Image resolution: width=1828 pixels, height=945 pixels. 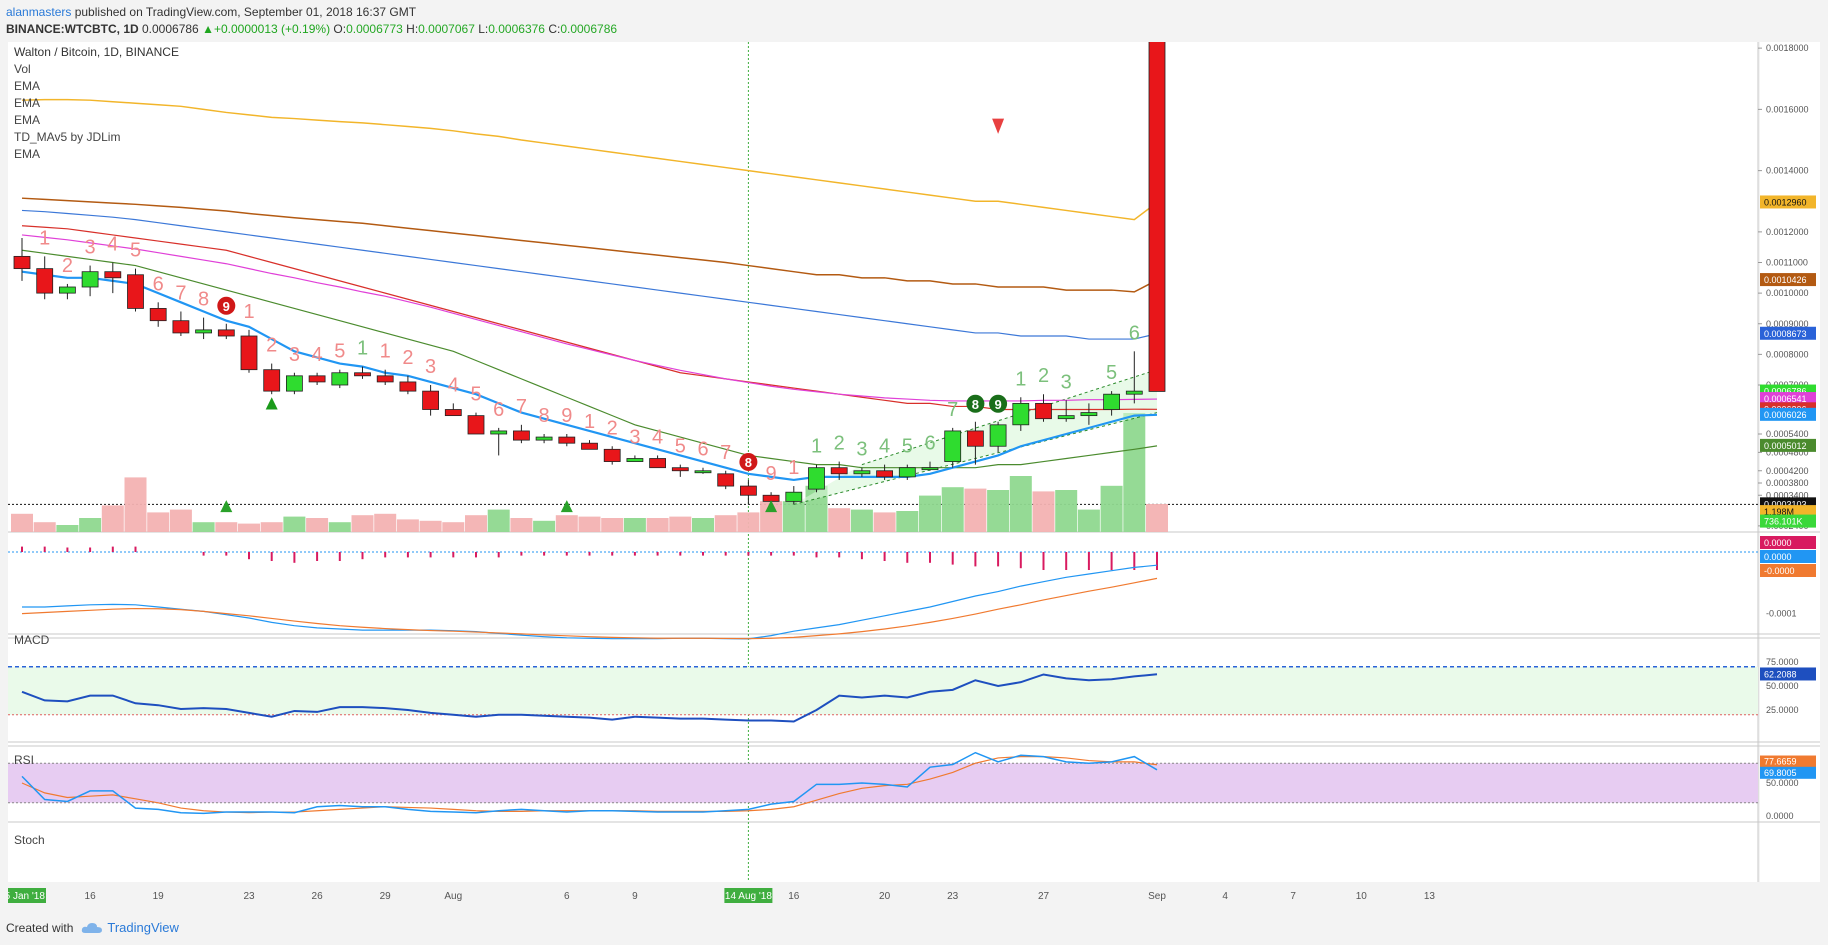 I want to click on legend-ema-3: EMA, so click(x=27, y=120).